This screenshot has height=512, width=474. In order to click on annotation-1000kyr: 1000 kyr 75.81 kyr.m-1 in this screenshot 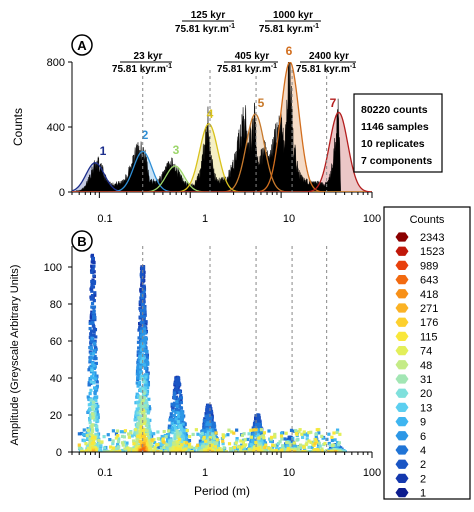, I will do `click(290, 22)`.